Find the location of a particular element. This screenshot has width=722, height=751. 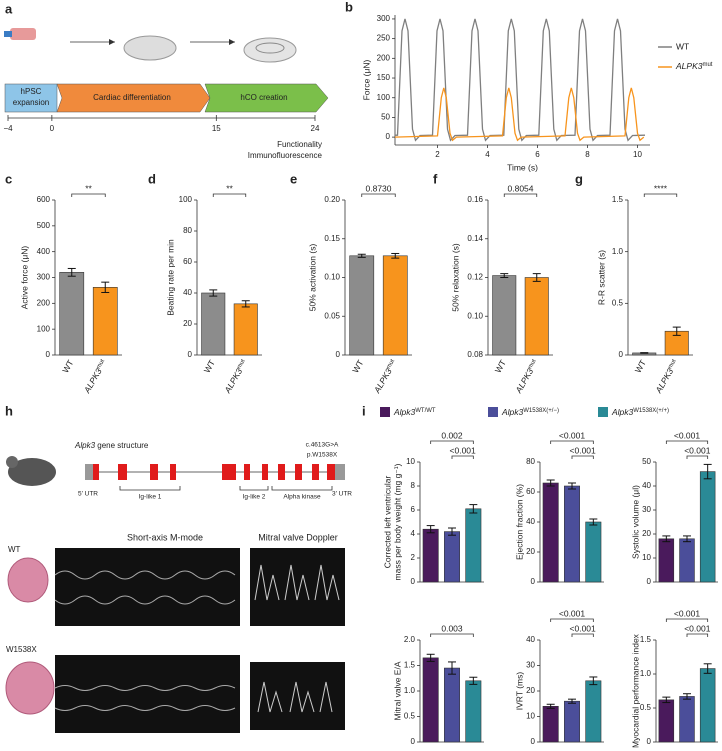

significance-label: **** is located at coordinates (661, 188).